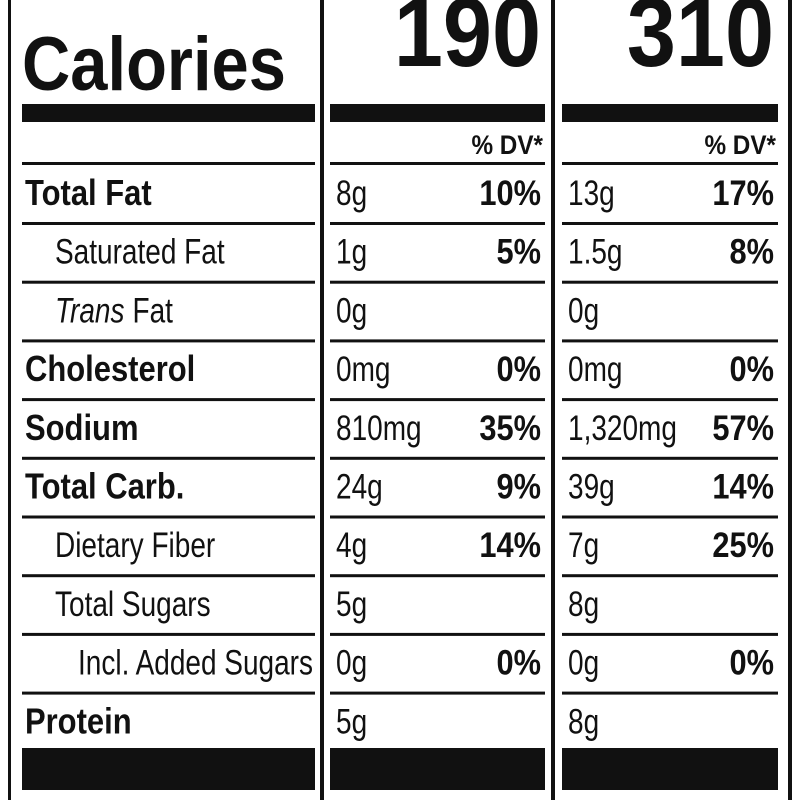  I want to click on sub-nutrient-label: Incl. Added Sugars, so click(195, 663).